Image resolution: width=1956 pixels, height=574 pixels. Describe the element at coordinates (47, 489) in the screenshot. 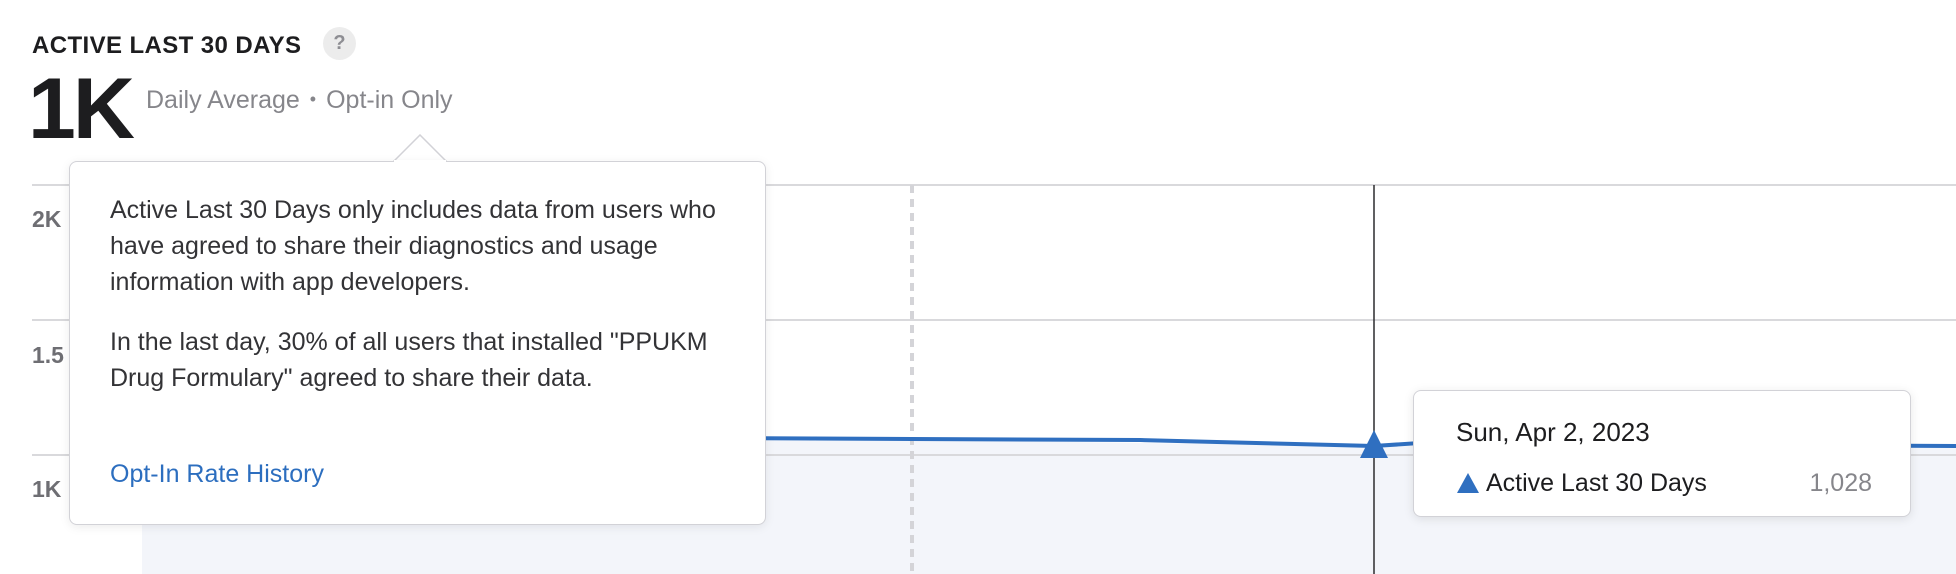

I see `y-tick-label: 1K` at that location.